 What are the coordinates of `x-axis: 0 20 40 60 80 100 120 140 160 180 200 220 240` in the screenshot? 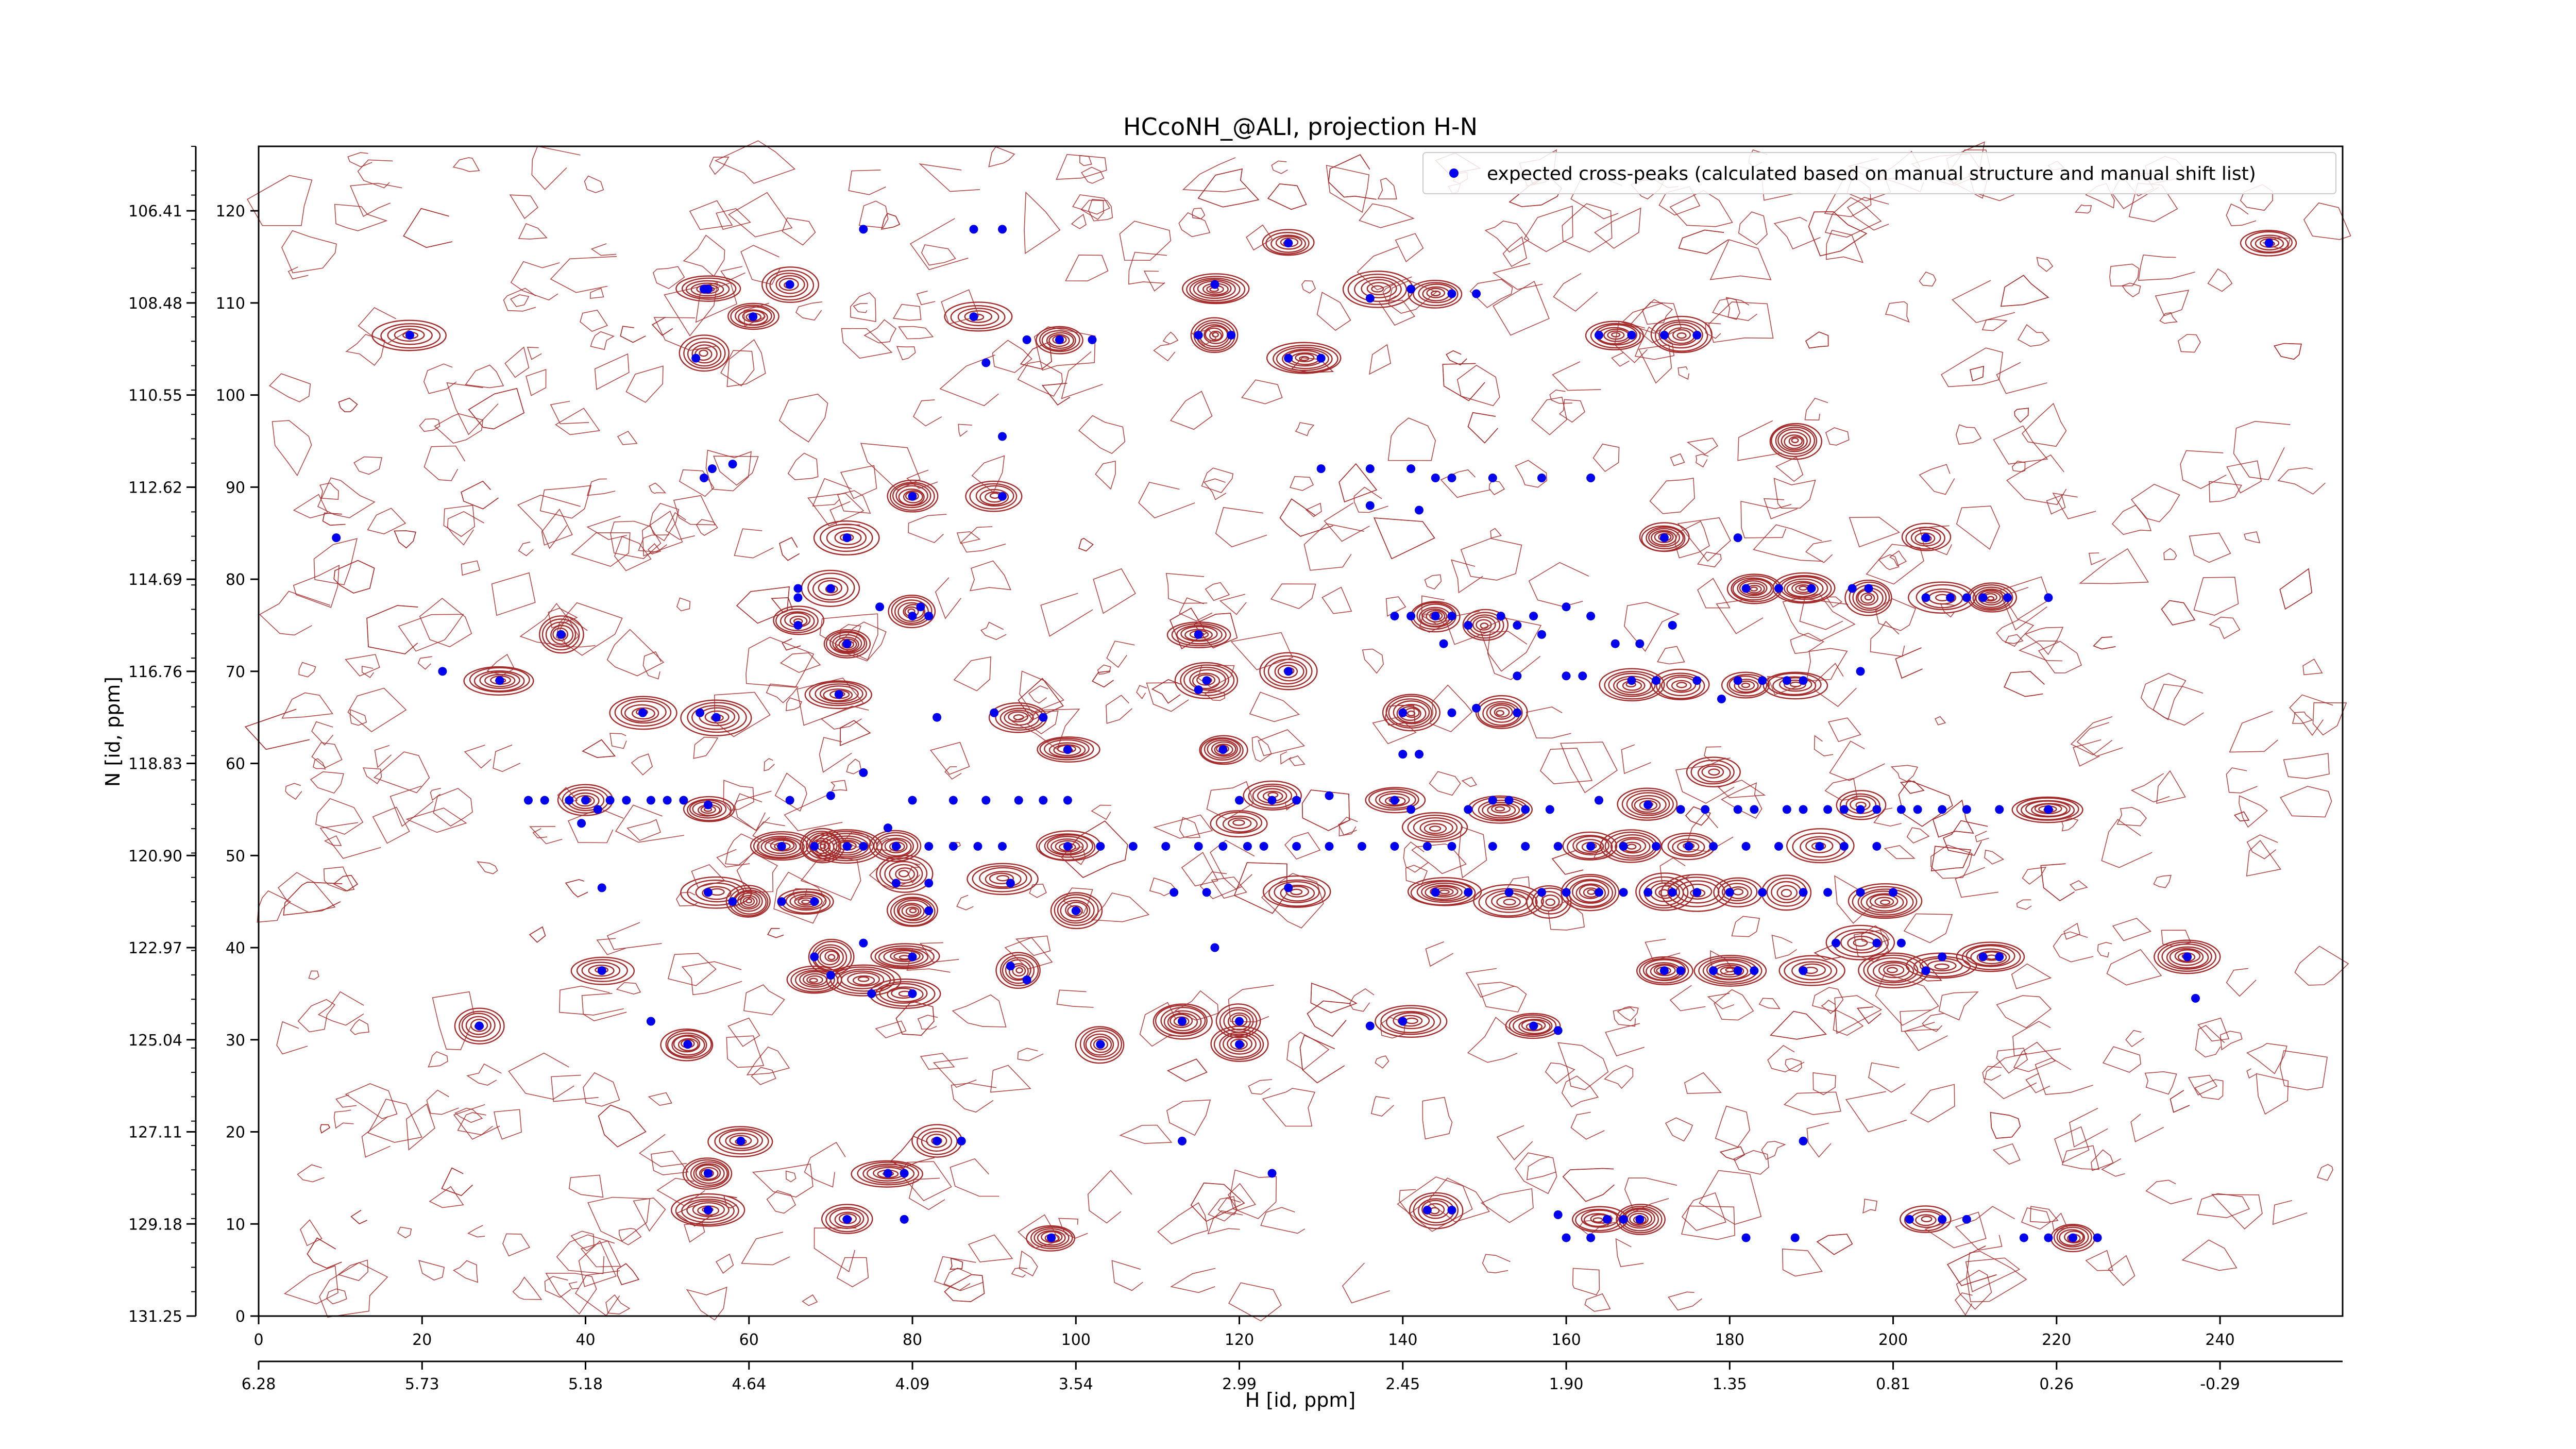 It's located at (1244, 1332).